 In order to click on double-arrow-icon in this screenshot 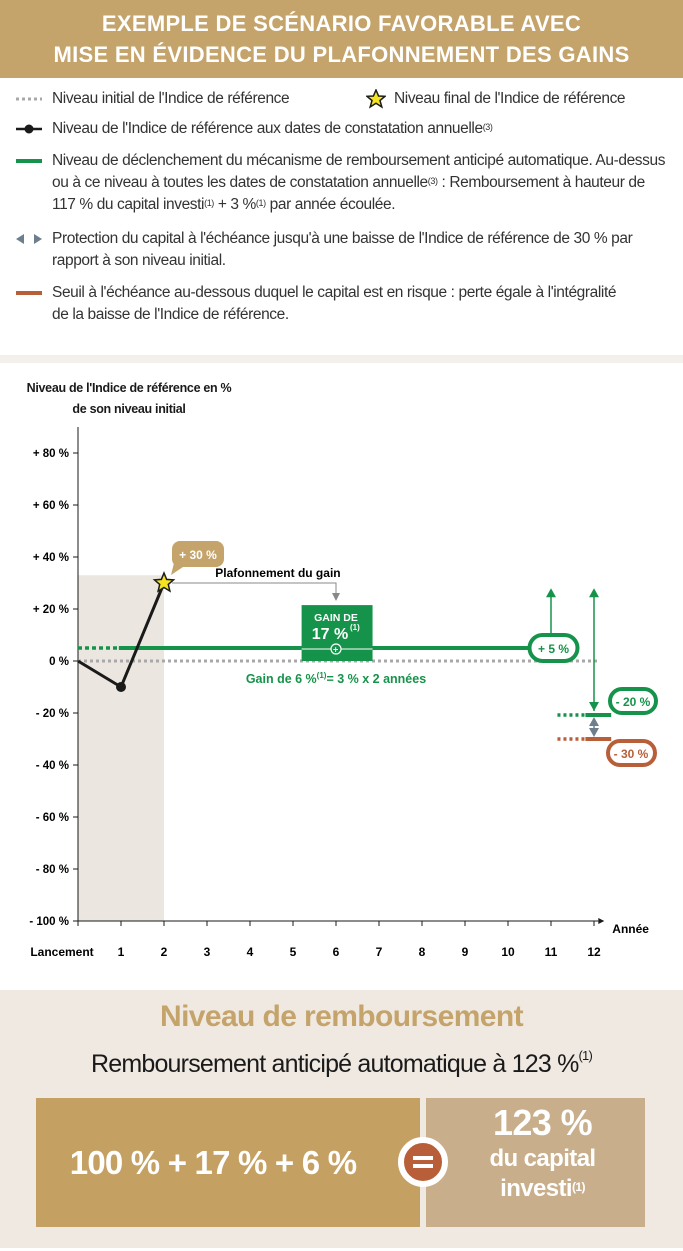, I will do `click(29, 239)`.